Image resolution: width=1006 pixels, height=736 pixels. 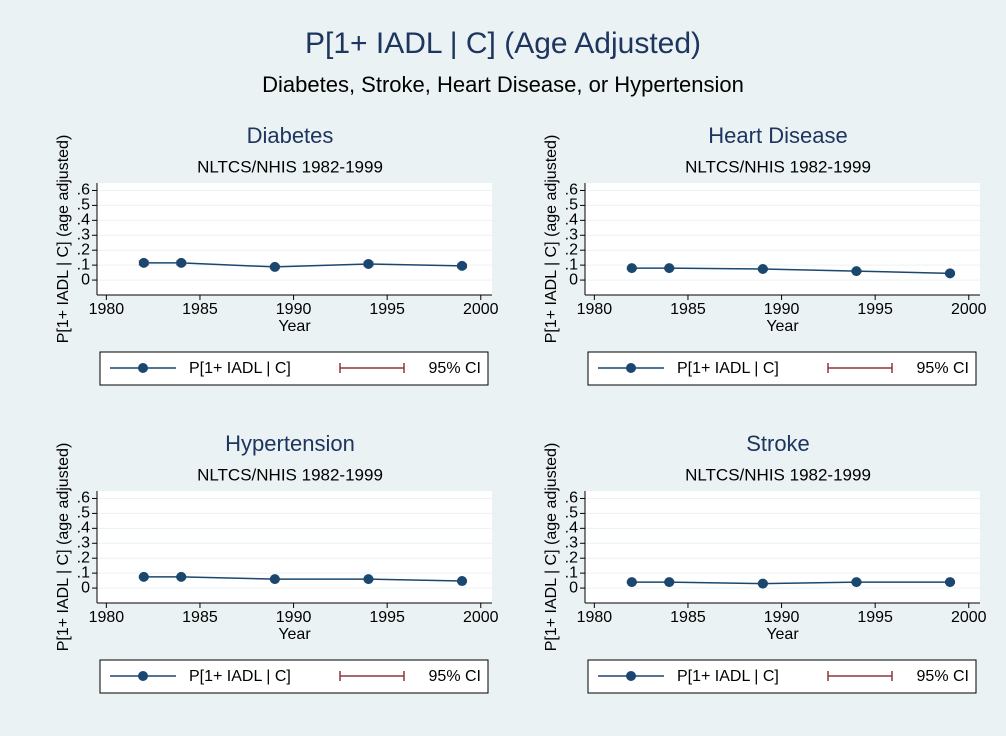 What do you see at coordinates (290, 135) in the screenshot?
I see `panel-title: Diabetes` at bounding box center [290, 135].